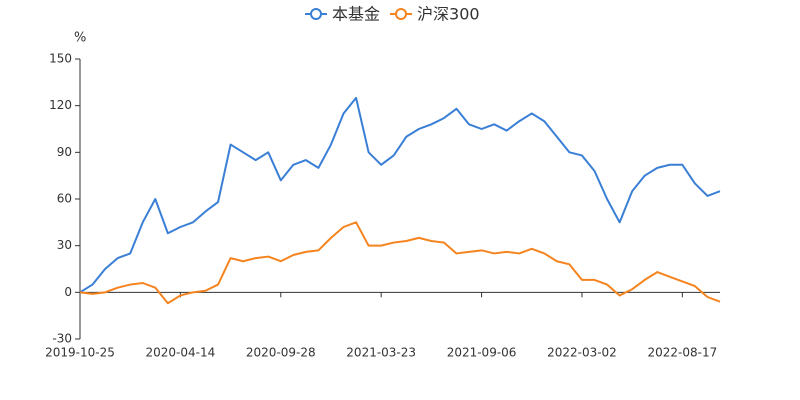 The width and height of the screenshot is (800, 400). Describe the element at coordinates (381, 353) in the screenshot. I see `x-tick-label: 2021-03-23` at that location.